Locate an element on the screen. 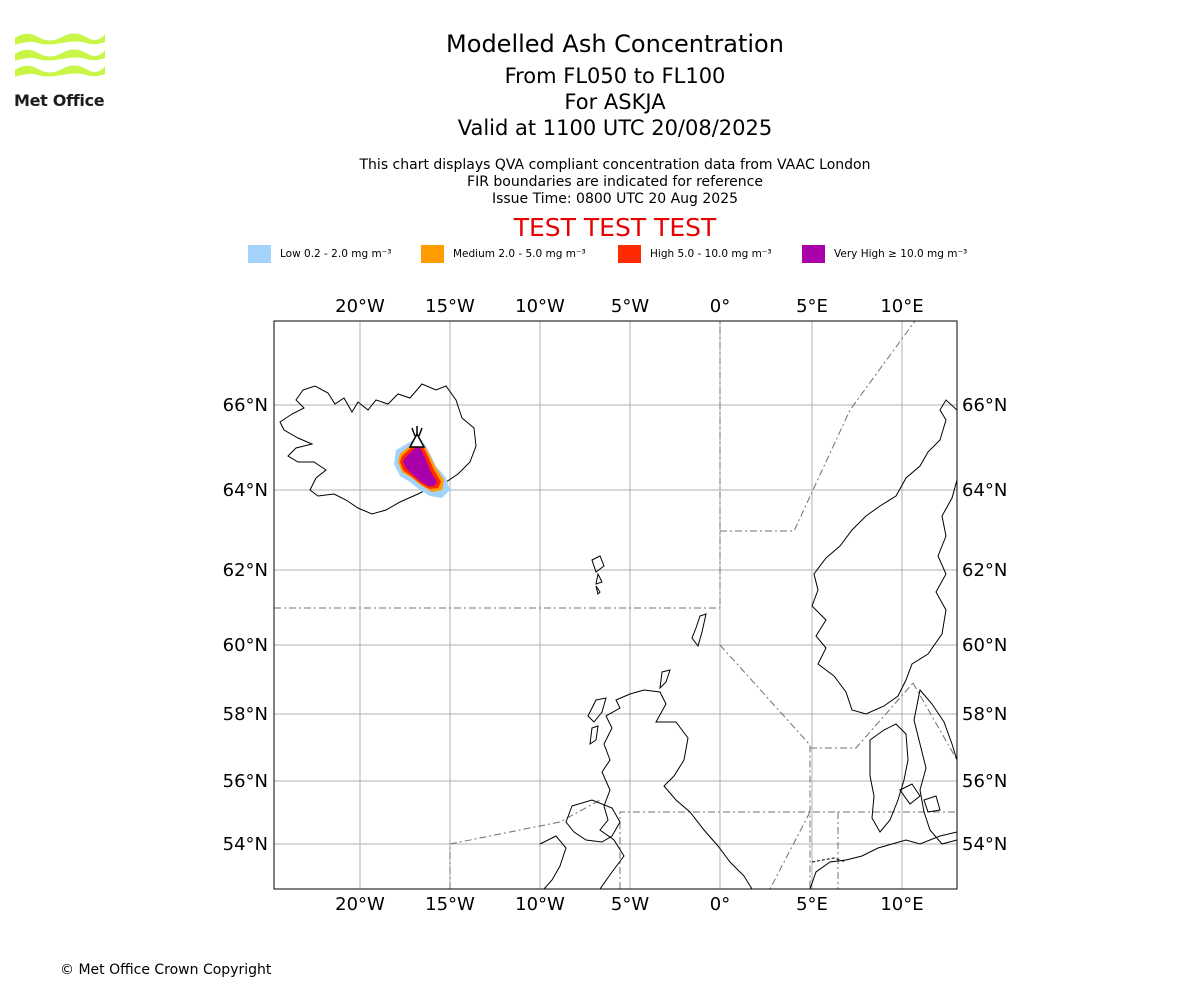 The height and width of the screenshot is (1000, 1200). issue-time: Issue Time: 0800 UTC 20 Aug 2025 is located at coordinates (615, 199).